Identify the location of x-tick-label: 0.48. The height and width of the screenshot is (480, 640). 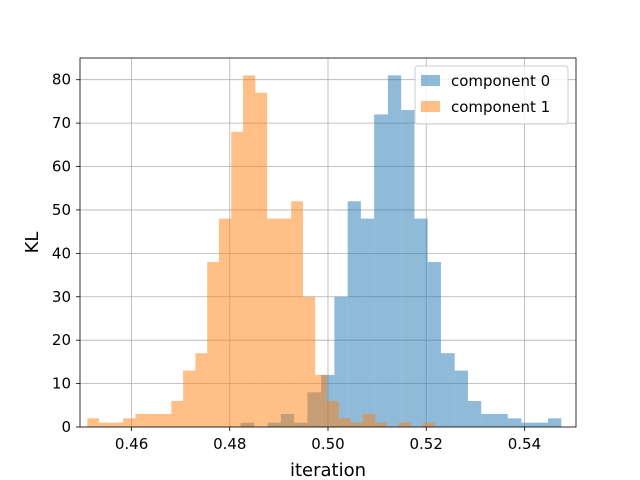
(229, 444).